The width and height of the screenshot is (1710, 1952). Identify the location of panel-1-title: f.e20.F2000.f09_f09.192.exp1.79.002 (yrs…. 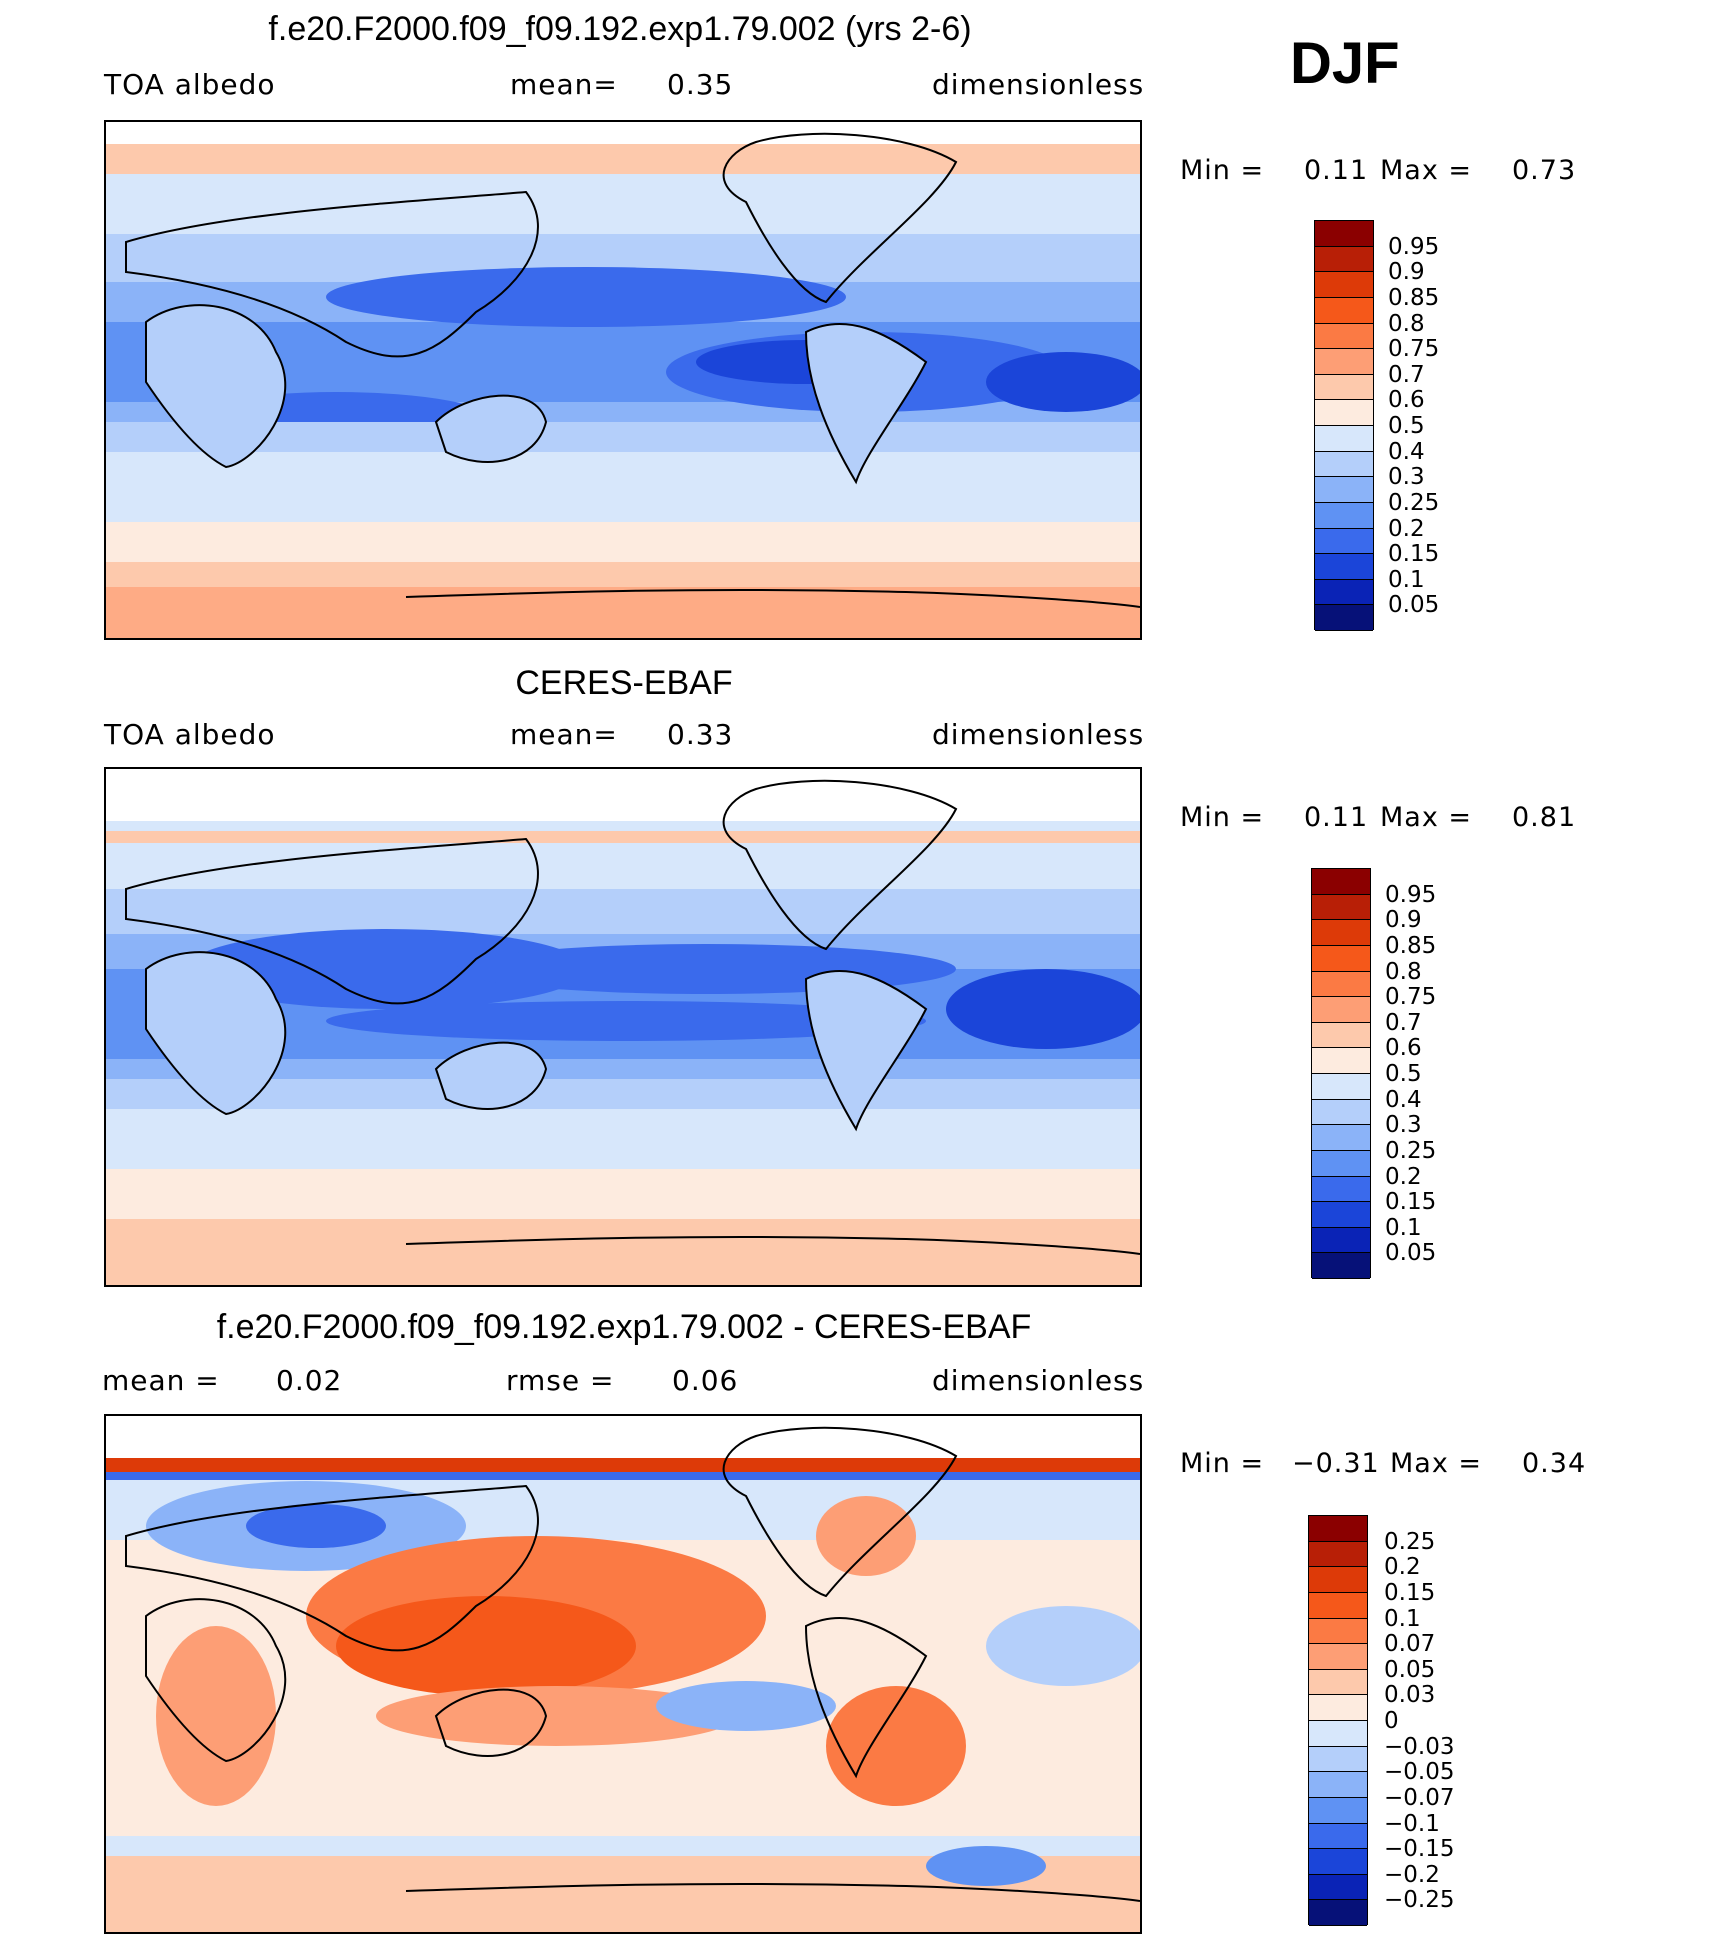
(620, 29).